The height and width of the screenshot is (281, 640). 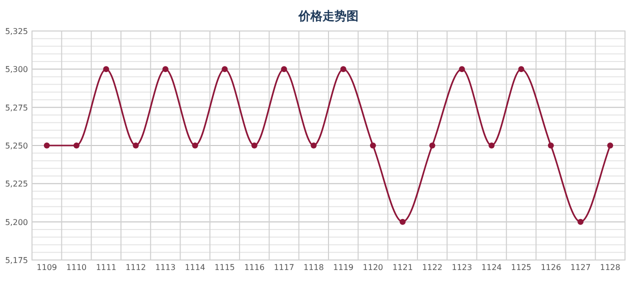 I want to click on x-tick-label: 1122, so click(x=432, y=267).